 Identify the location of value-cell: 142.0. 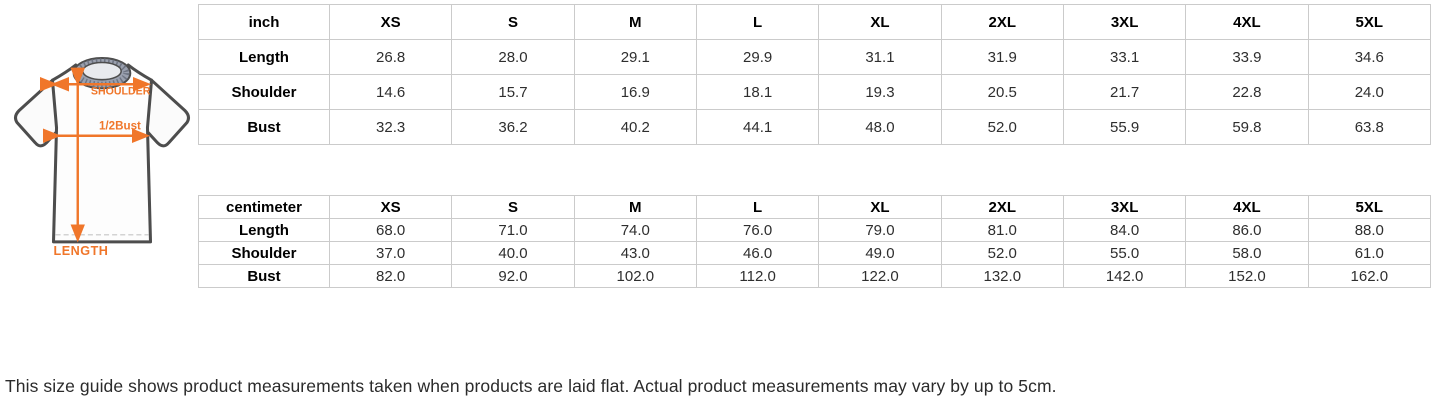
(1124, 276).